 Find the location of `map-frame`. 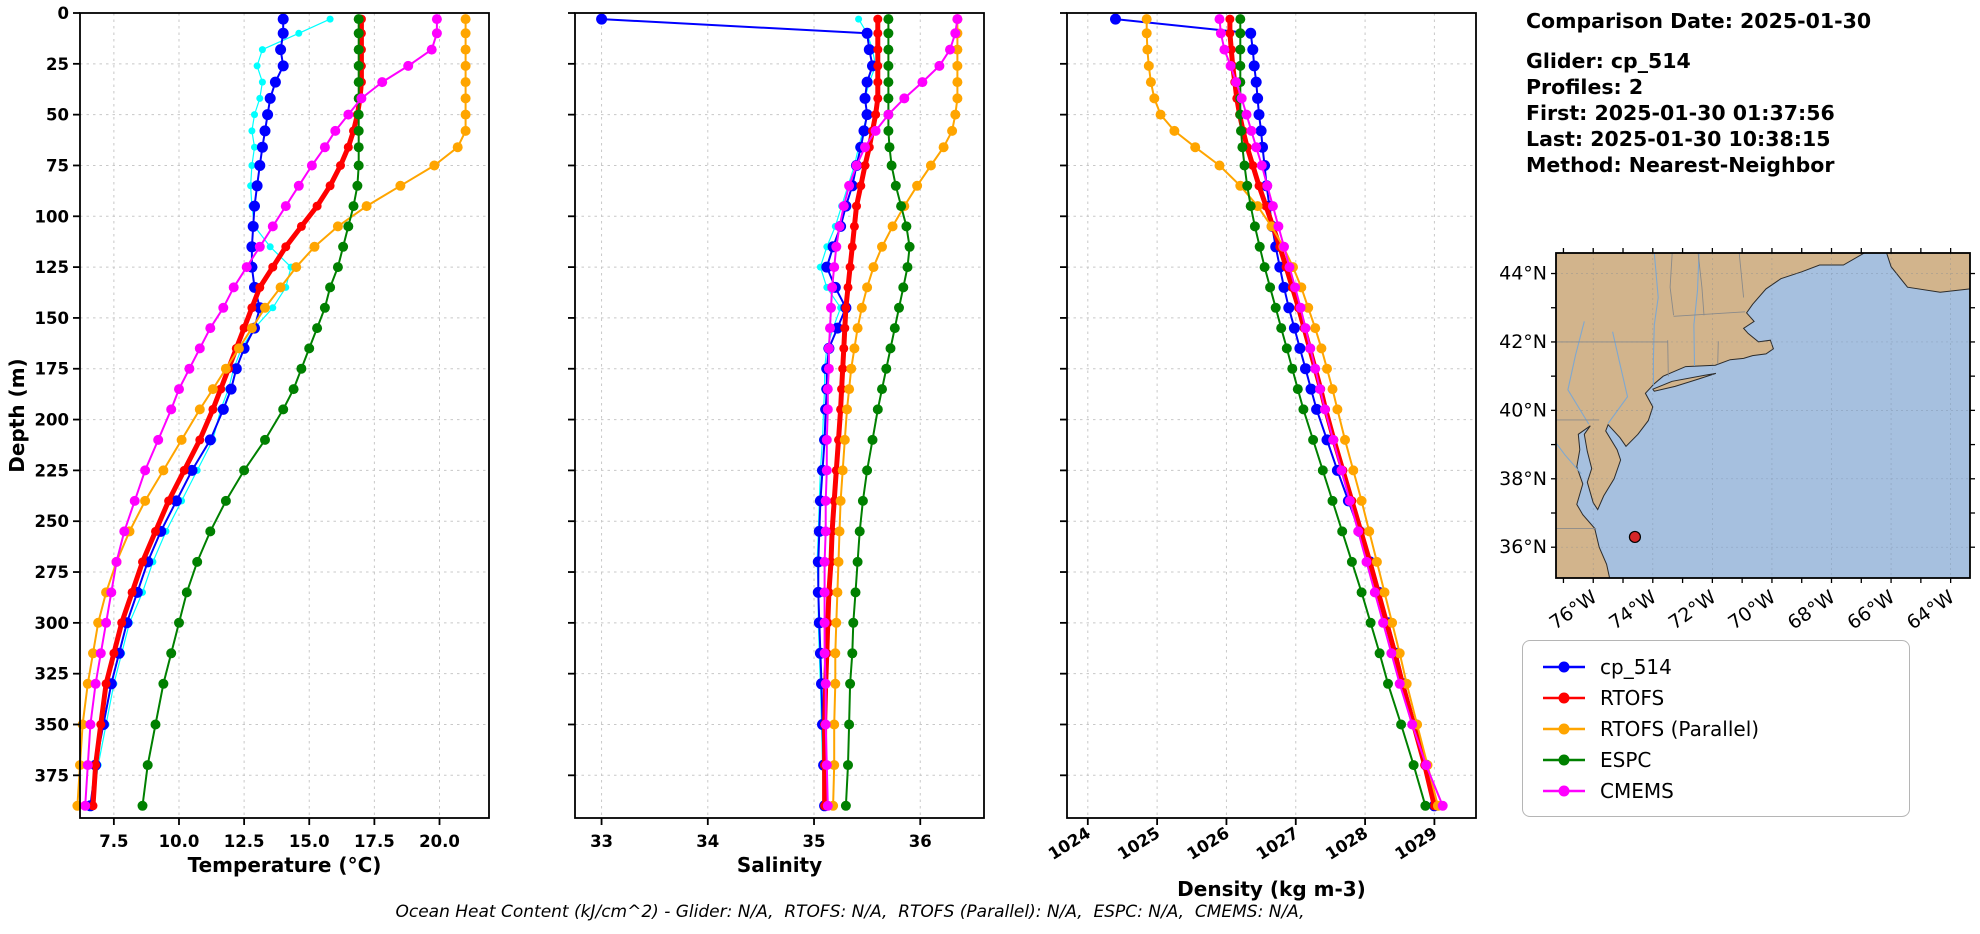

map-frame is located at coordinates (1763, 415).